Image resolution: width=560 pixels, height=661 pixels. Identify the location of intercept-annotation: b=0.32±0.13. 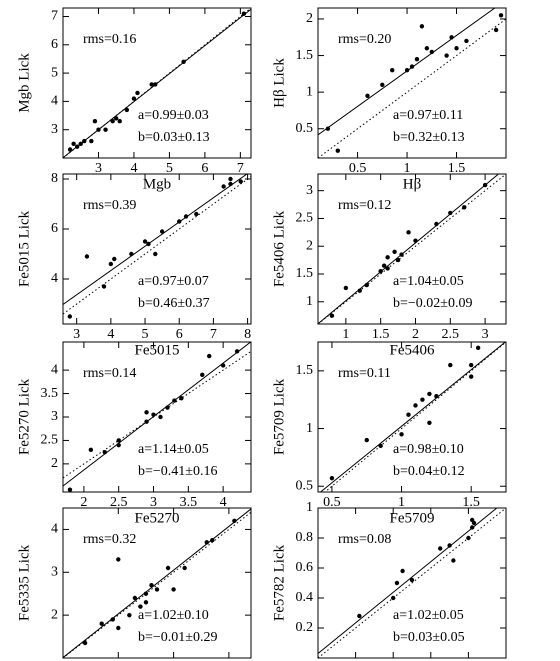
(429, 137).